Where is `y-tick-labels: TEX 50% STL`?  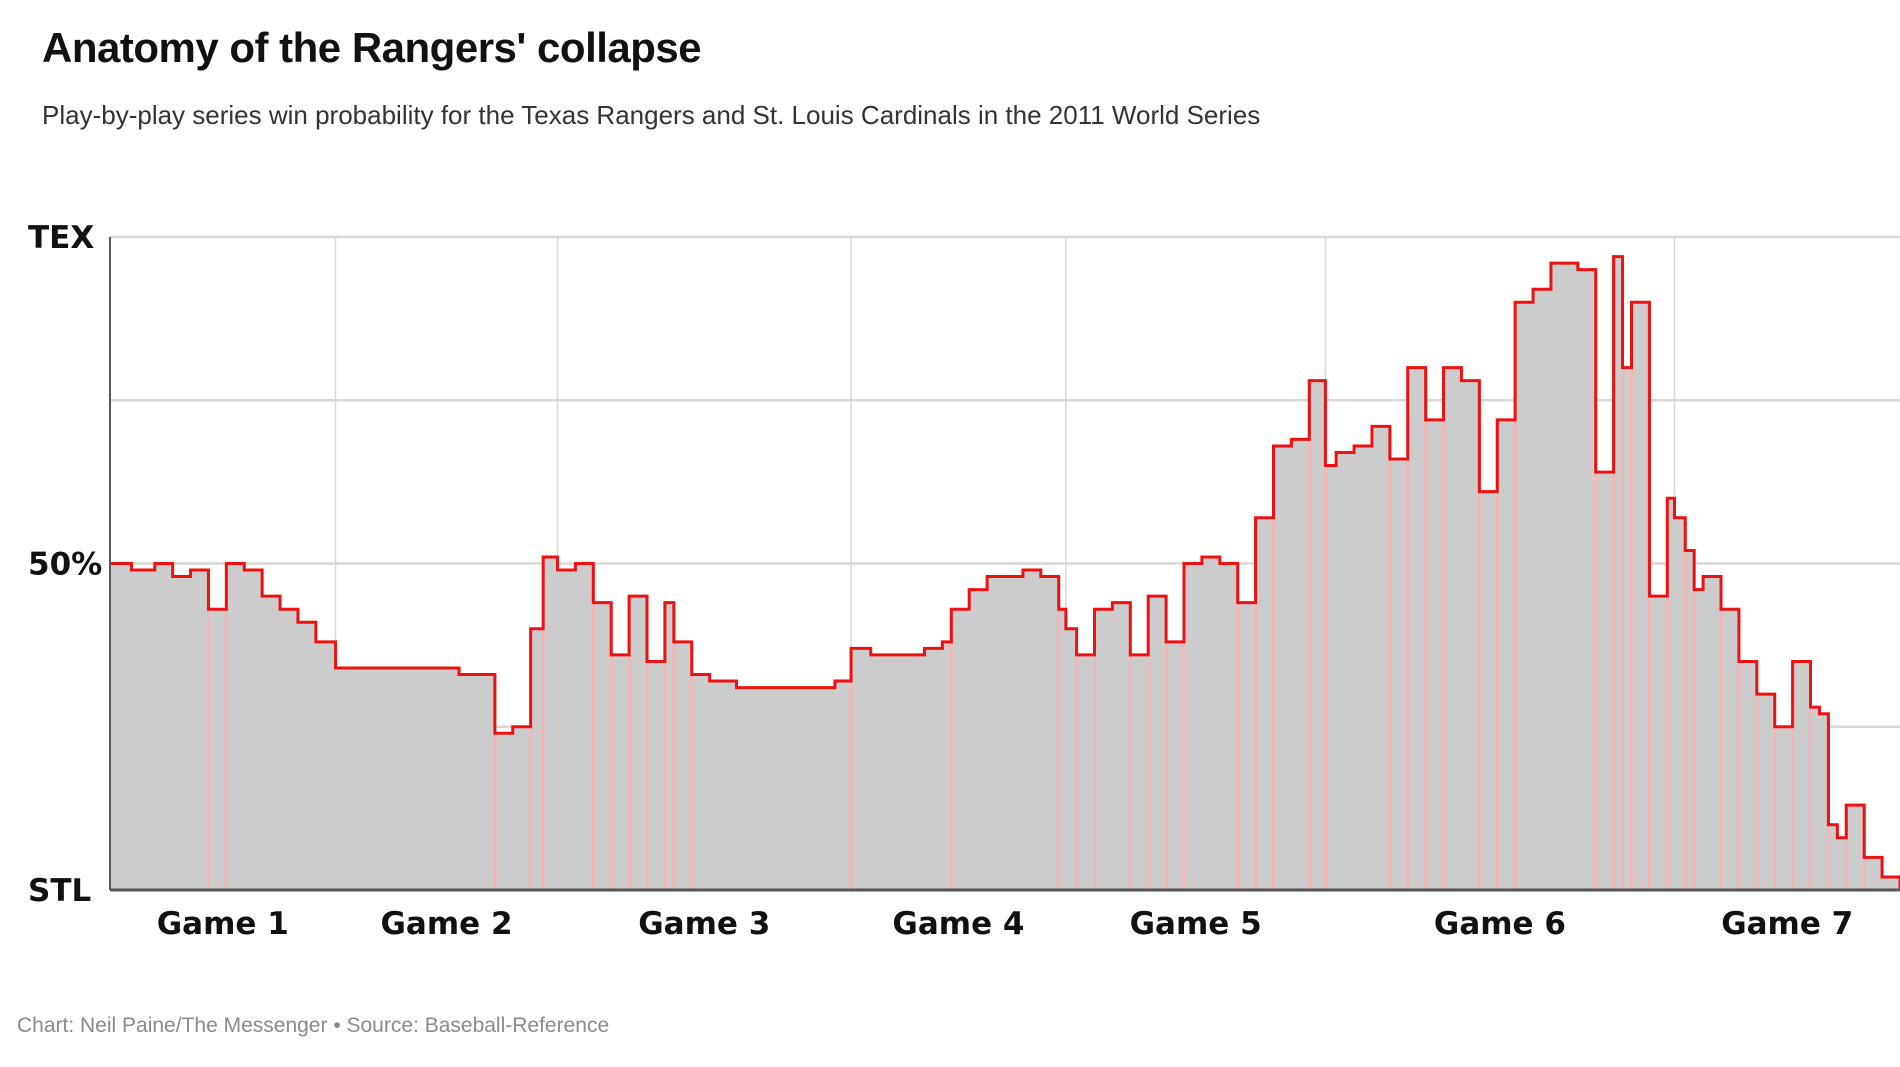
y-tick-labels: TEX 50% STL is located at coordinates (65, 564).